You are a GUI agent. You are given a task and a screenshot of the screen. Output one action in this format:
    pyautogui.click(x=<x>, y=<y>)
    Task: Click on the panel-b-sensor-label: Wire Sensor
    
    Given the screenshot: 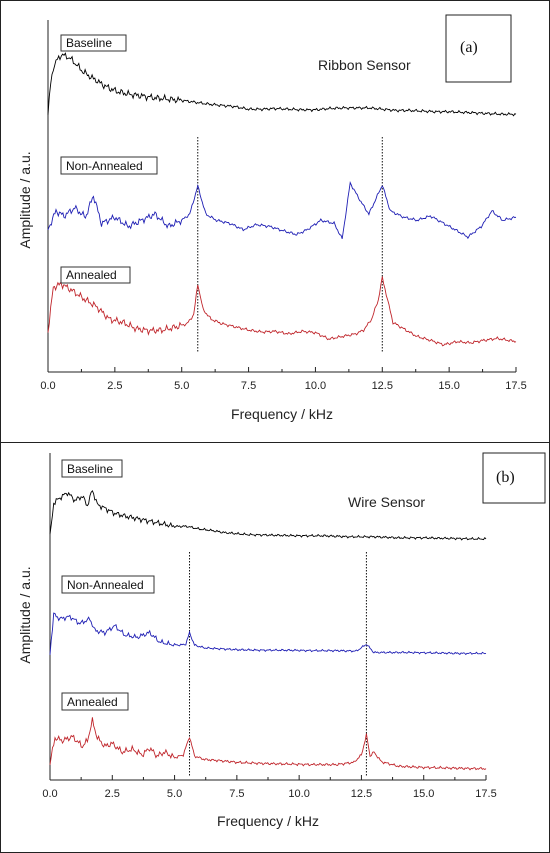 What is the action you would take?
    pyautogui.click(x=386, y=502)
    